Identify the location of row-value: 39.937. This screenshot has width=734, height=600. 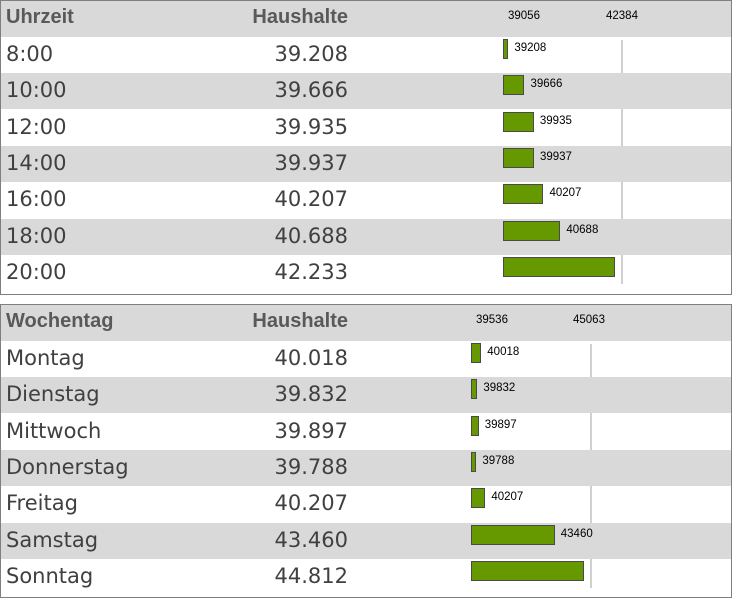
(311, 162).